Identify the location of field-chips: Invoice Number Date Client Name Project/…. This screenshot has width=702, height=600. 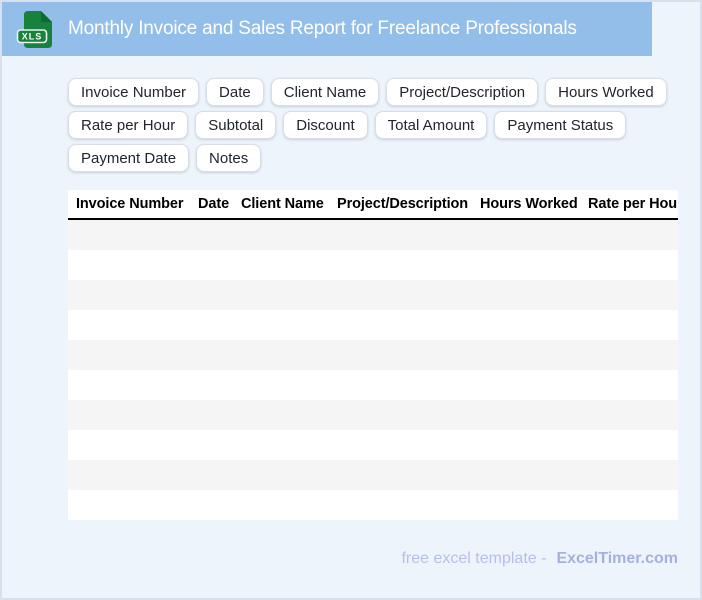
(367, 127).